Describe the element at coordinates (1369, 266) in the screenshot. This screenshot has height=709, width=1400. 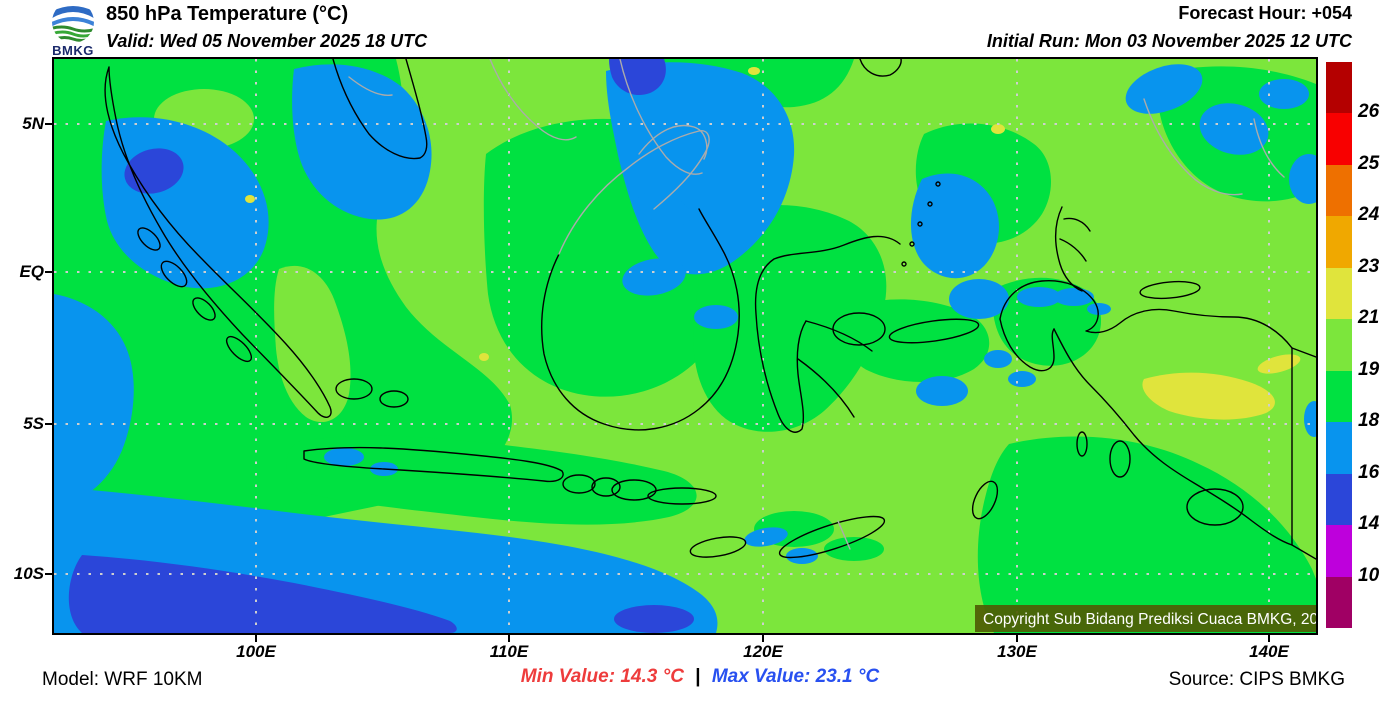
I see `colorbar-label-23: 23` at that location.